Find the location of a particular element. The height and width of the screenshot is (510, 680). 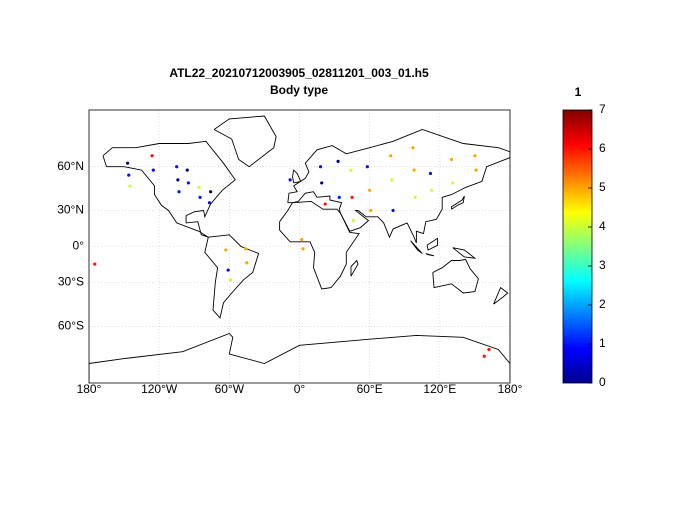

y-tick-label: 30°N is located at coordinates (70, 210).